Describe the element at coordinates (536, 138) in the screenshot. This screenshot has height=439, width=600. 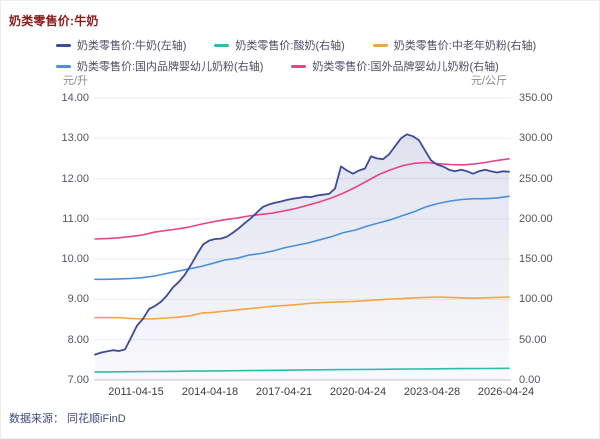
I see `y-tick-right: 300.00` at that location.